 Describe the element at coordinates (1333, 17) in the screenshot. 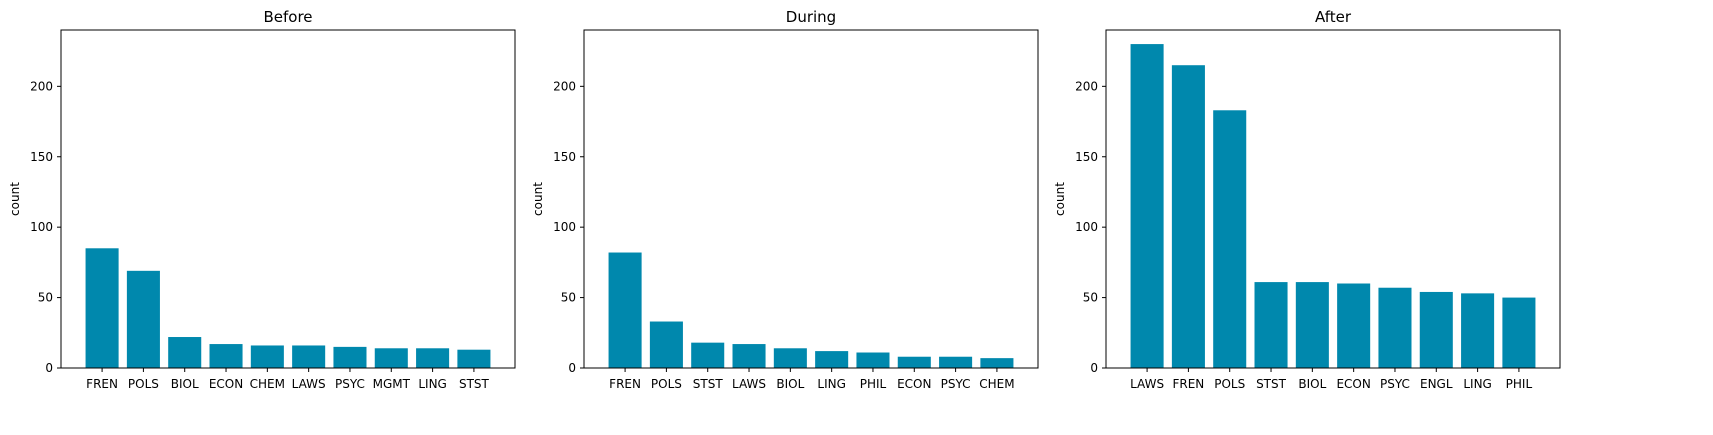

I see `chart-title: After` at that location.